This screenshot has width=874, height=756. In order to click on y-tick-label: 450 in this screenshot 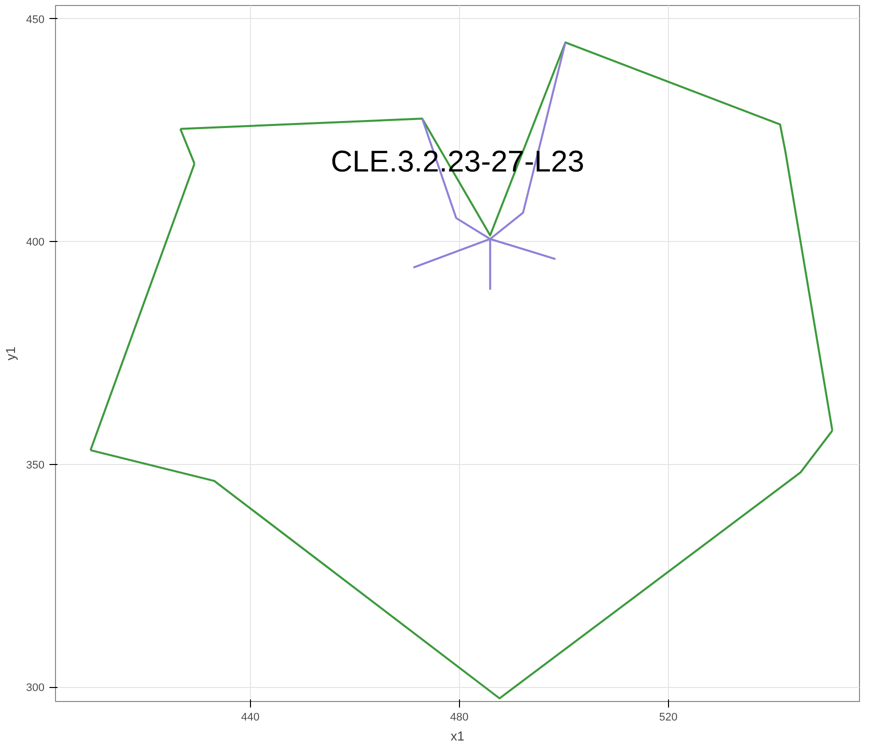, I will do `click(35, 20)`.